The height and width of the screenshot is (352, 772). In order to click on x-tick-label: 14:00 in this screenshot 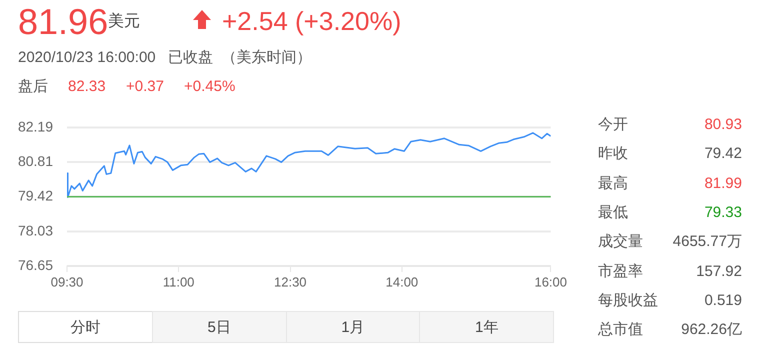, I will do `click(402, 282)`.